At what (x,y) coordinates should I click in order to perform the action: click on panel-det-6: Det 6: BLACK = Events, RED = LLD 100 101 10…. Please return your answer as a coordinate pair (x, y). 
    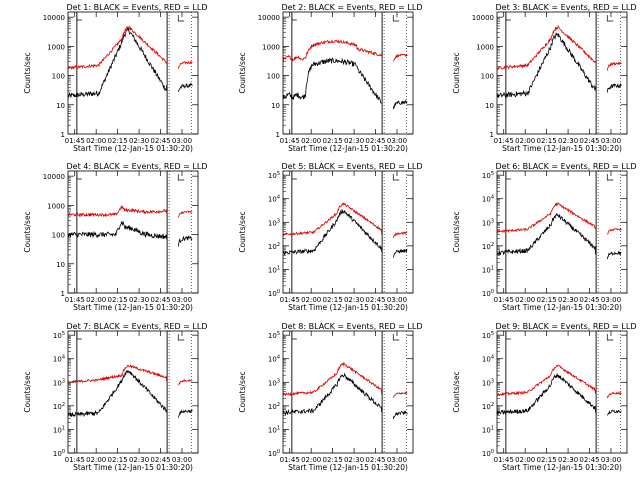
    Looking at the image, I should click on (544, 237).